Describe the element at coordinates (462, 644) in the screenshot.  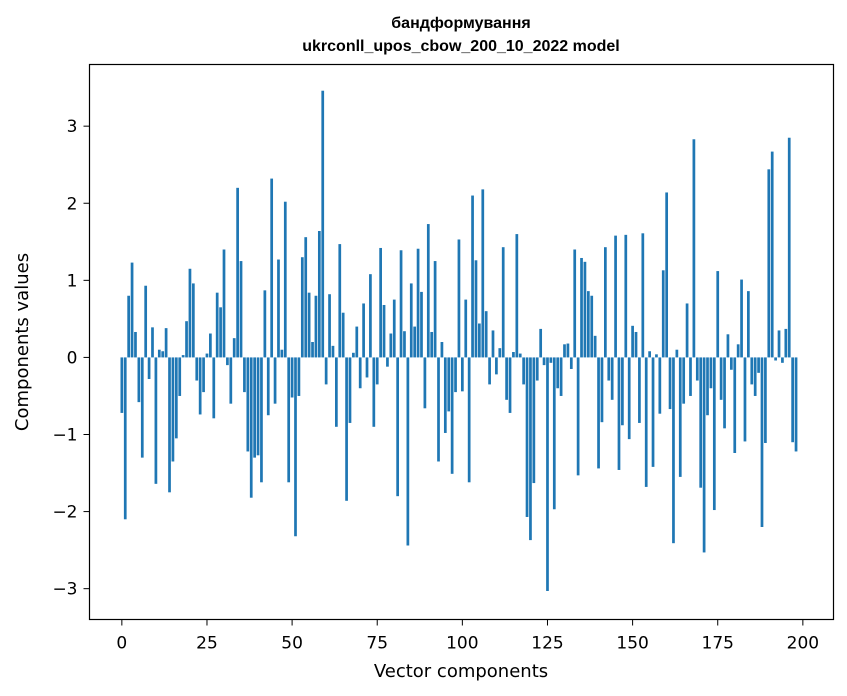
I see `x-tick-label: 100` at that location.